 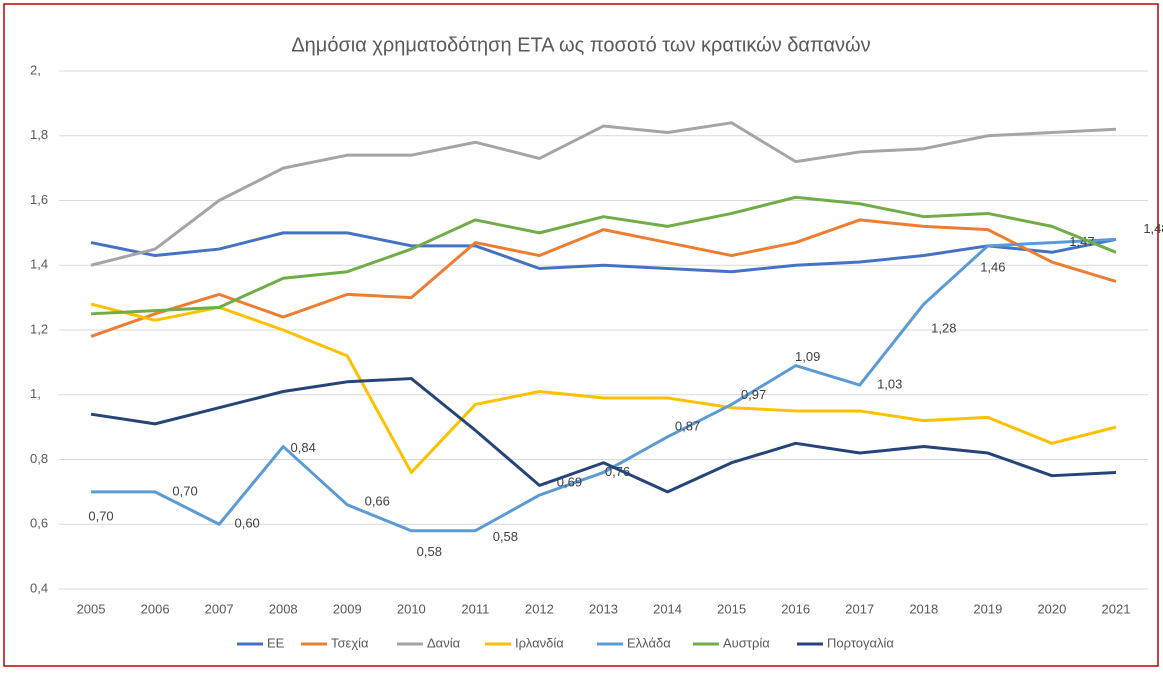 What do you see at coordinates (795, 608) in the screenshot?
I see `x-tick-label: 2016` at bounding box center [795, 608].